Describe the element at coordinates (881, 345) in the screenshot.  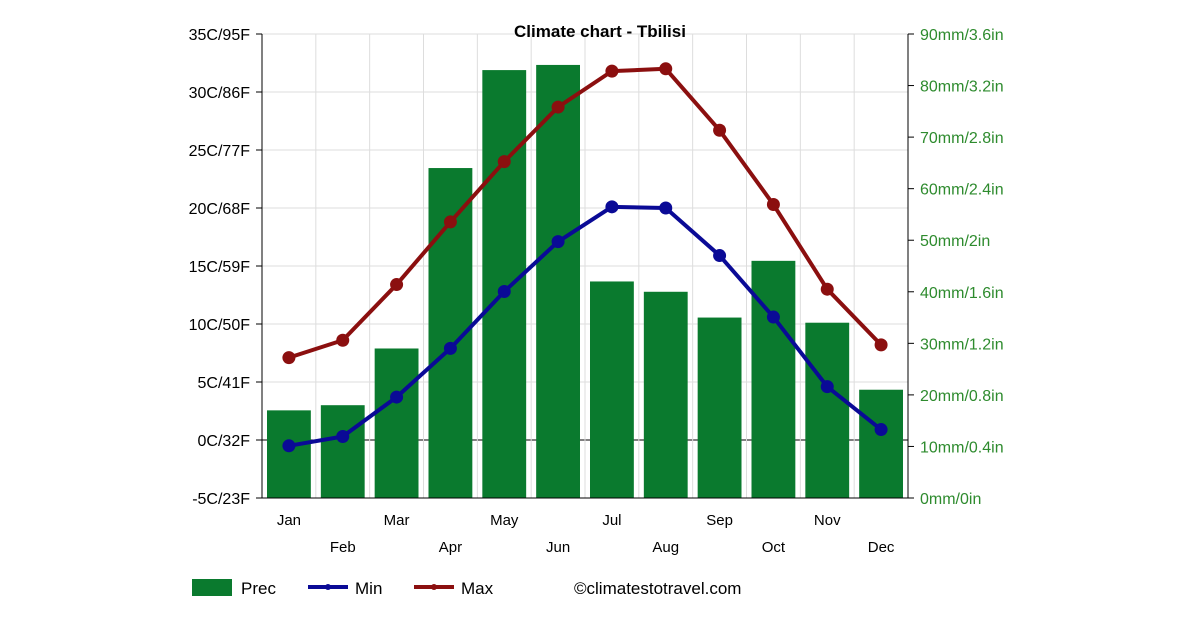
I see `max-point-dec` at that location.